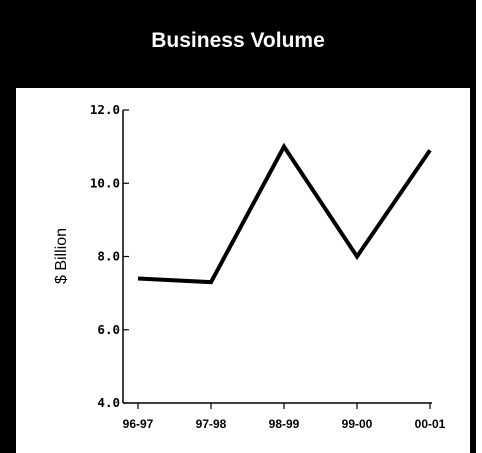  I want to click on left-border, so click(8, 270).